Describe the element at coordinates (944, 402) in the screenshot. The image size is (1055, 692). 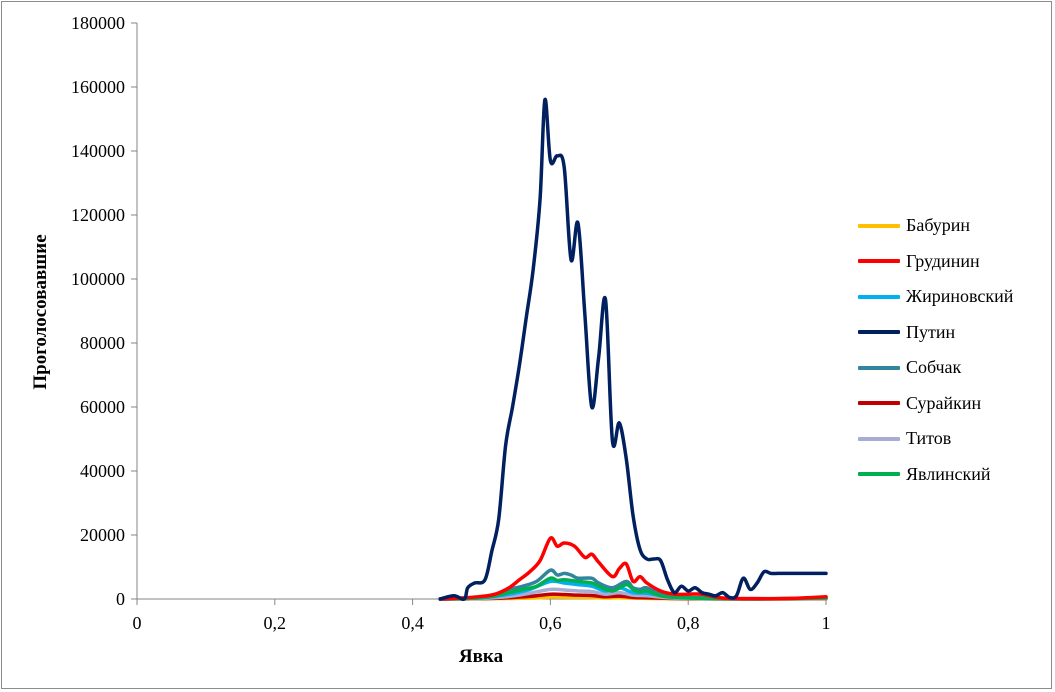
I see `legend-label: Сурайкин` at that location.